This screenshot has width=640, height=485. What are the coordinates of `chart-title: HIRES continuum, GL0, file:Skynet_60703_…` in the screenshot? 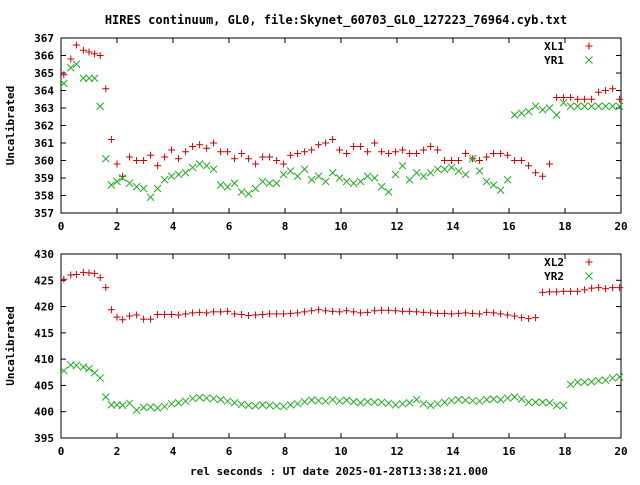 It's located at (336, 20).